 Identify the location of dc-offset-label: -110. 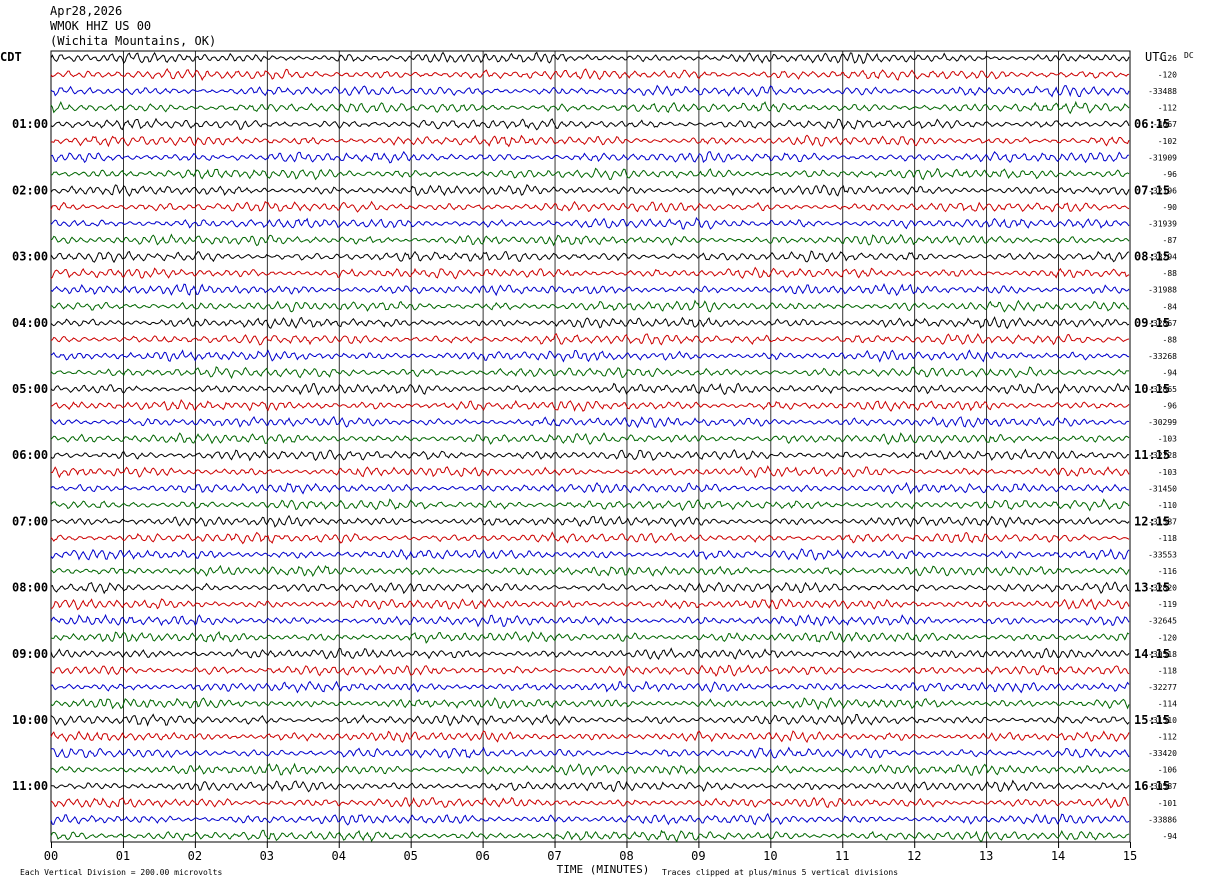
(1167, 505).